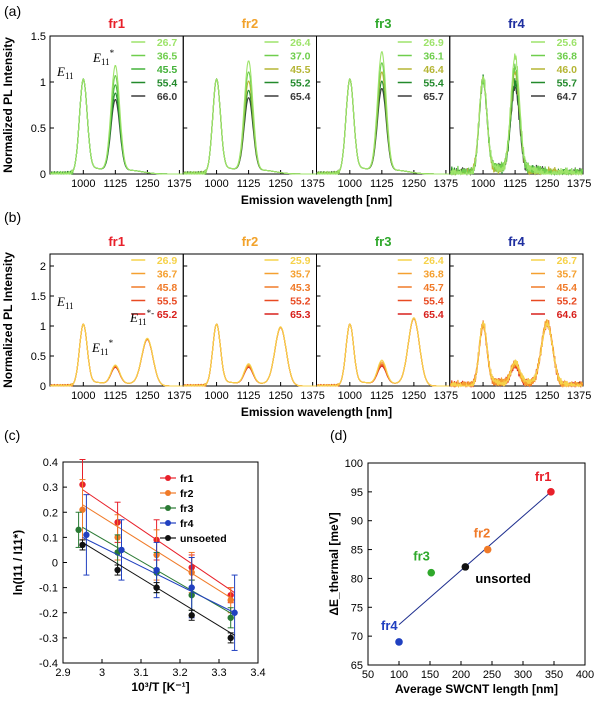 Image resolution: width=596 pixels, height=701 pixels. What do you see at coordinates (516, 23) in the screenshot?
I see `subpanel-title: fr4` at bounding box center [516, 23].